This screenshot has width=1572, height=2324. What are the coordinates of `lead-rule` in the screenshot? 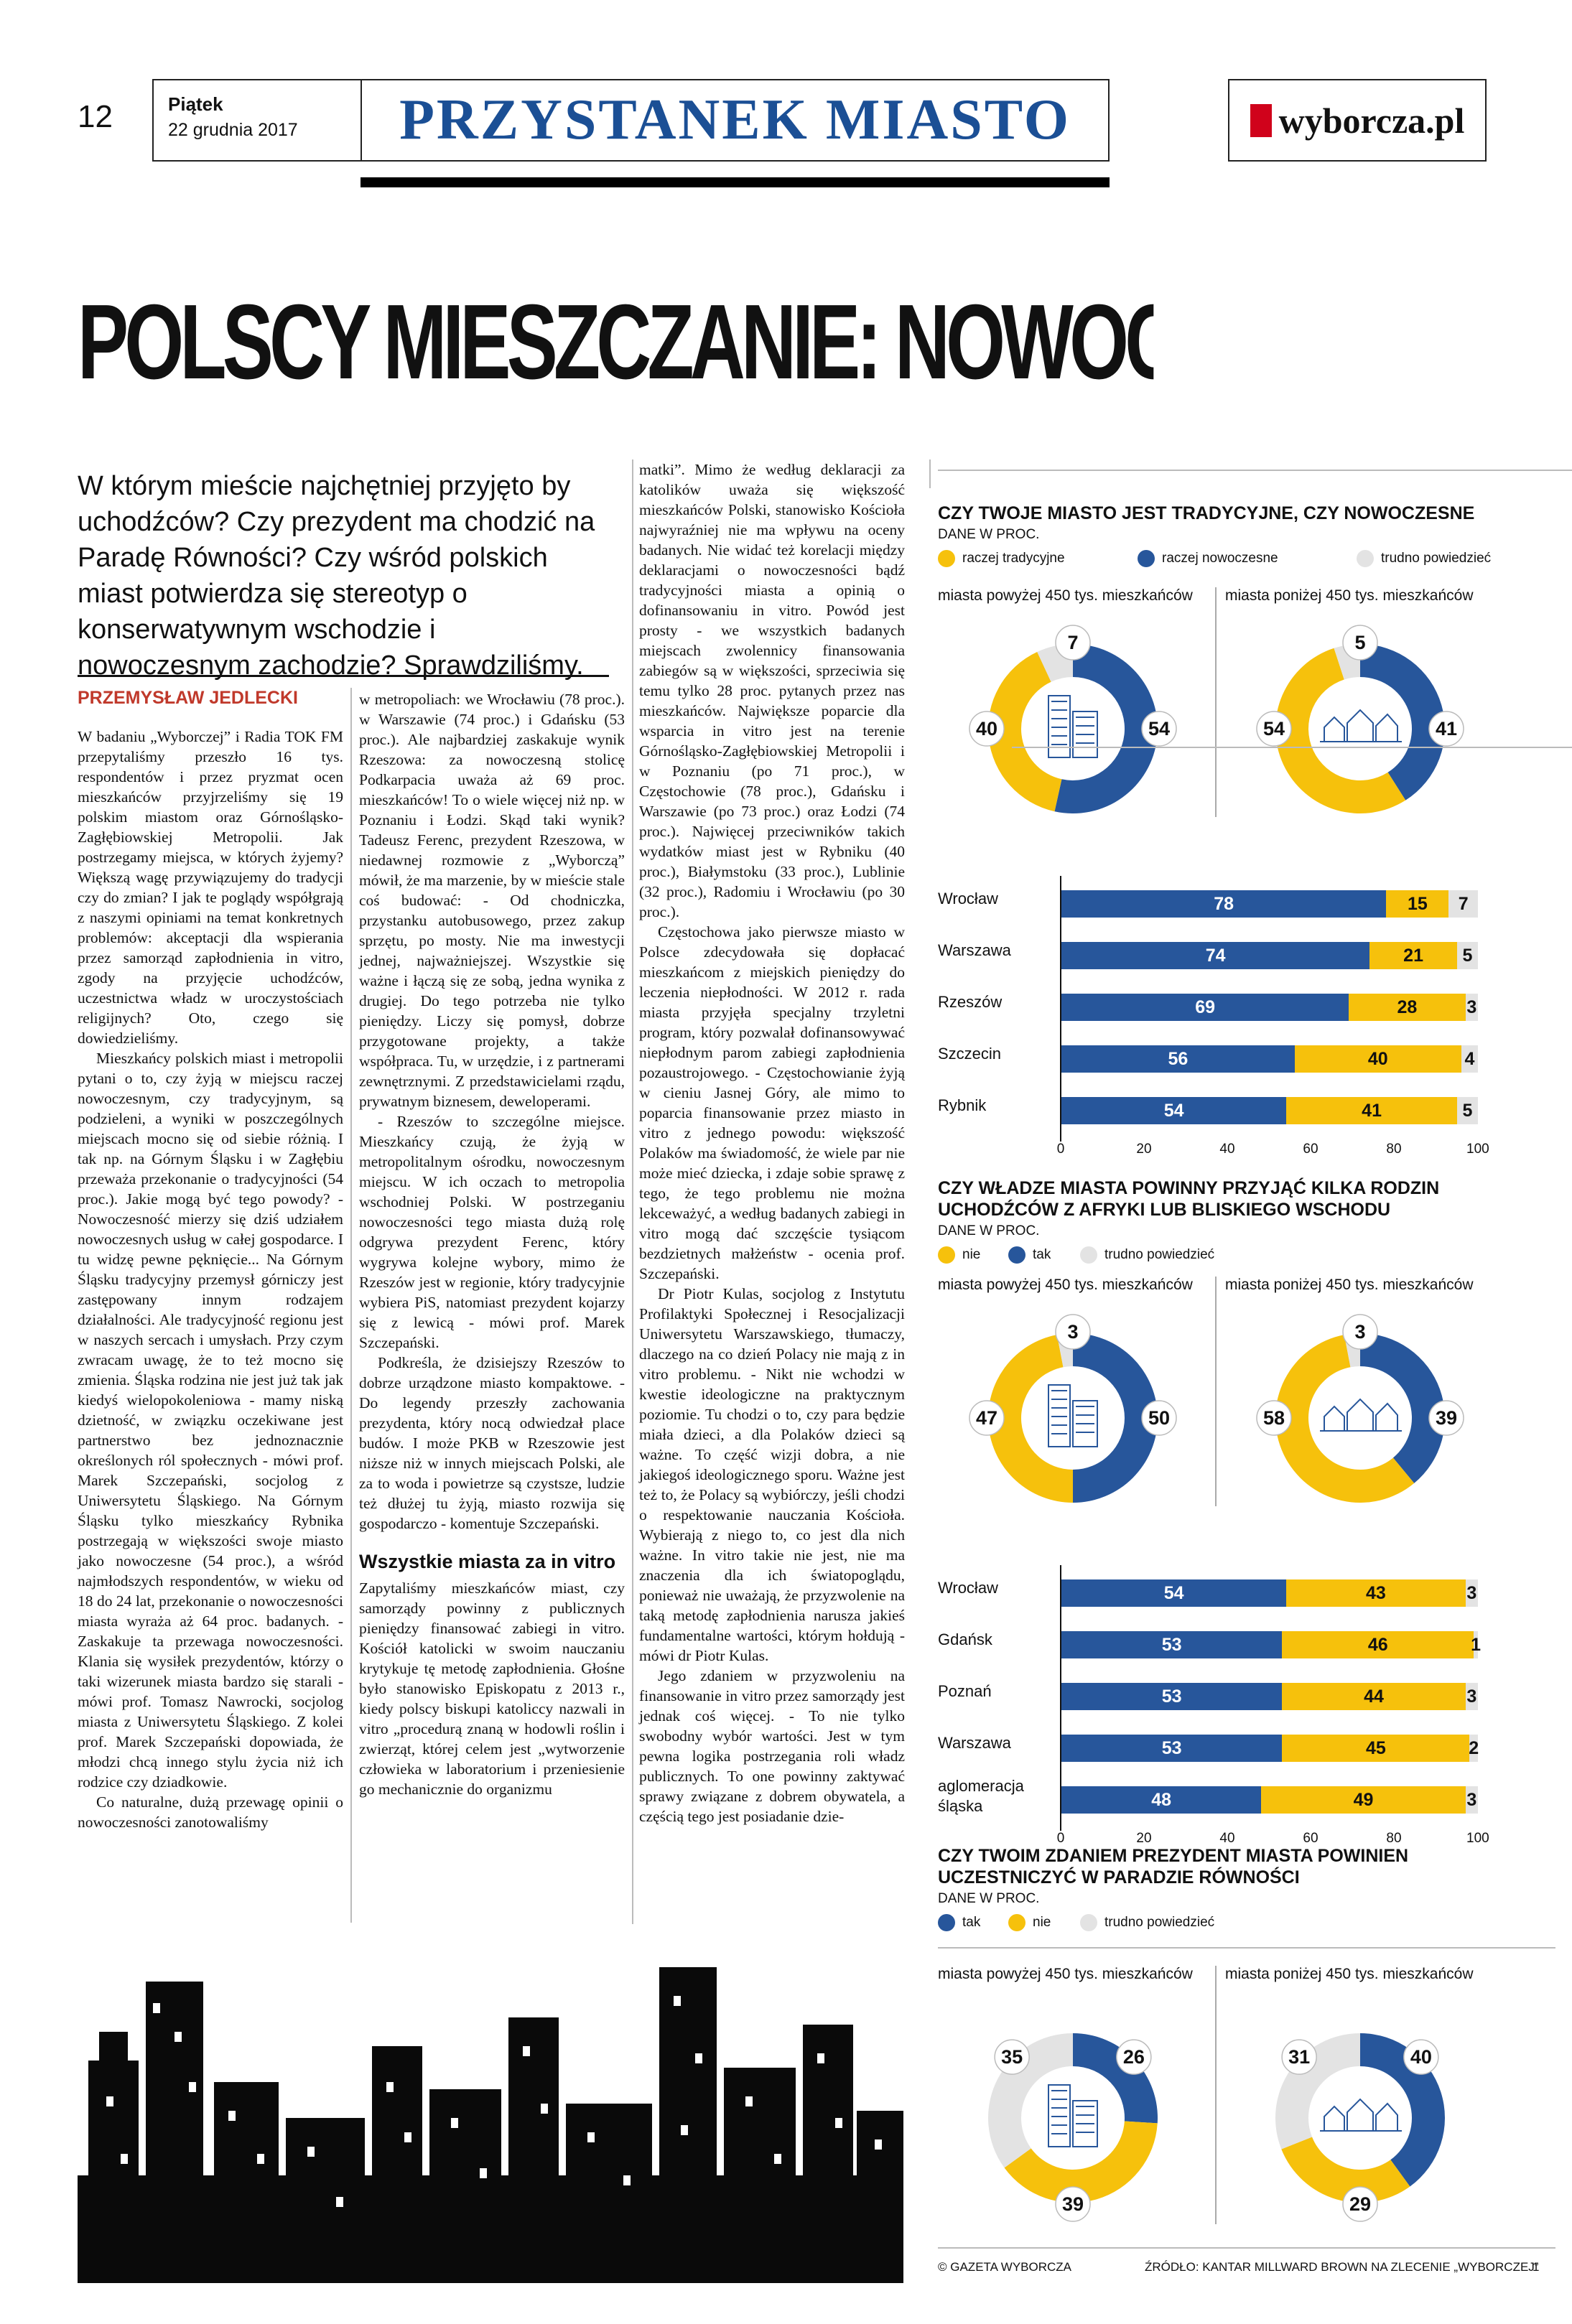 It's located at (343, 676).